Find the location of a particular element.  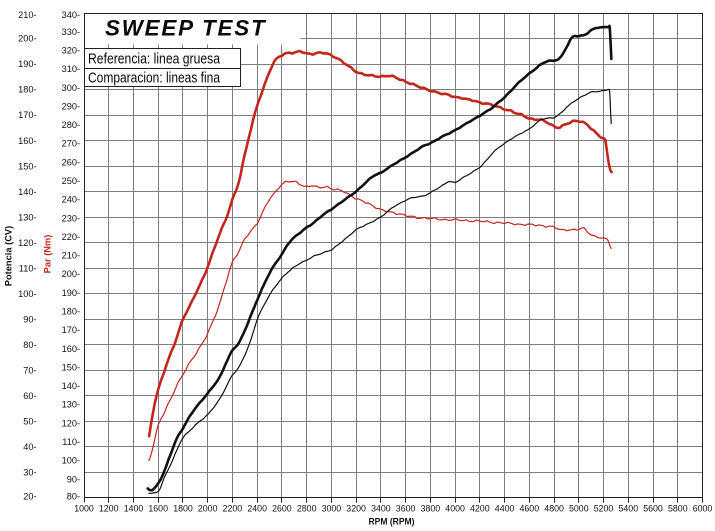

svg-text: 3400 is located at coordinates (381, 509).